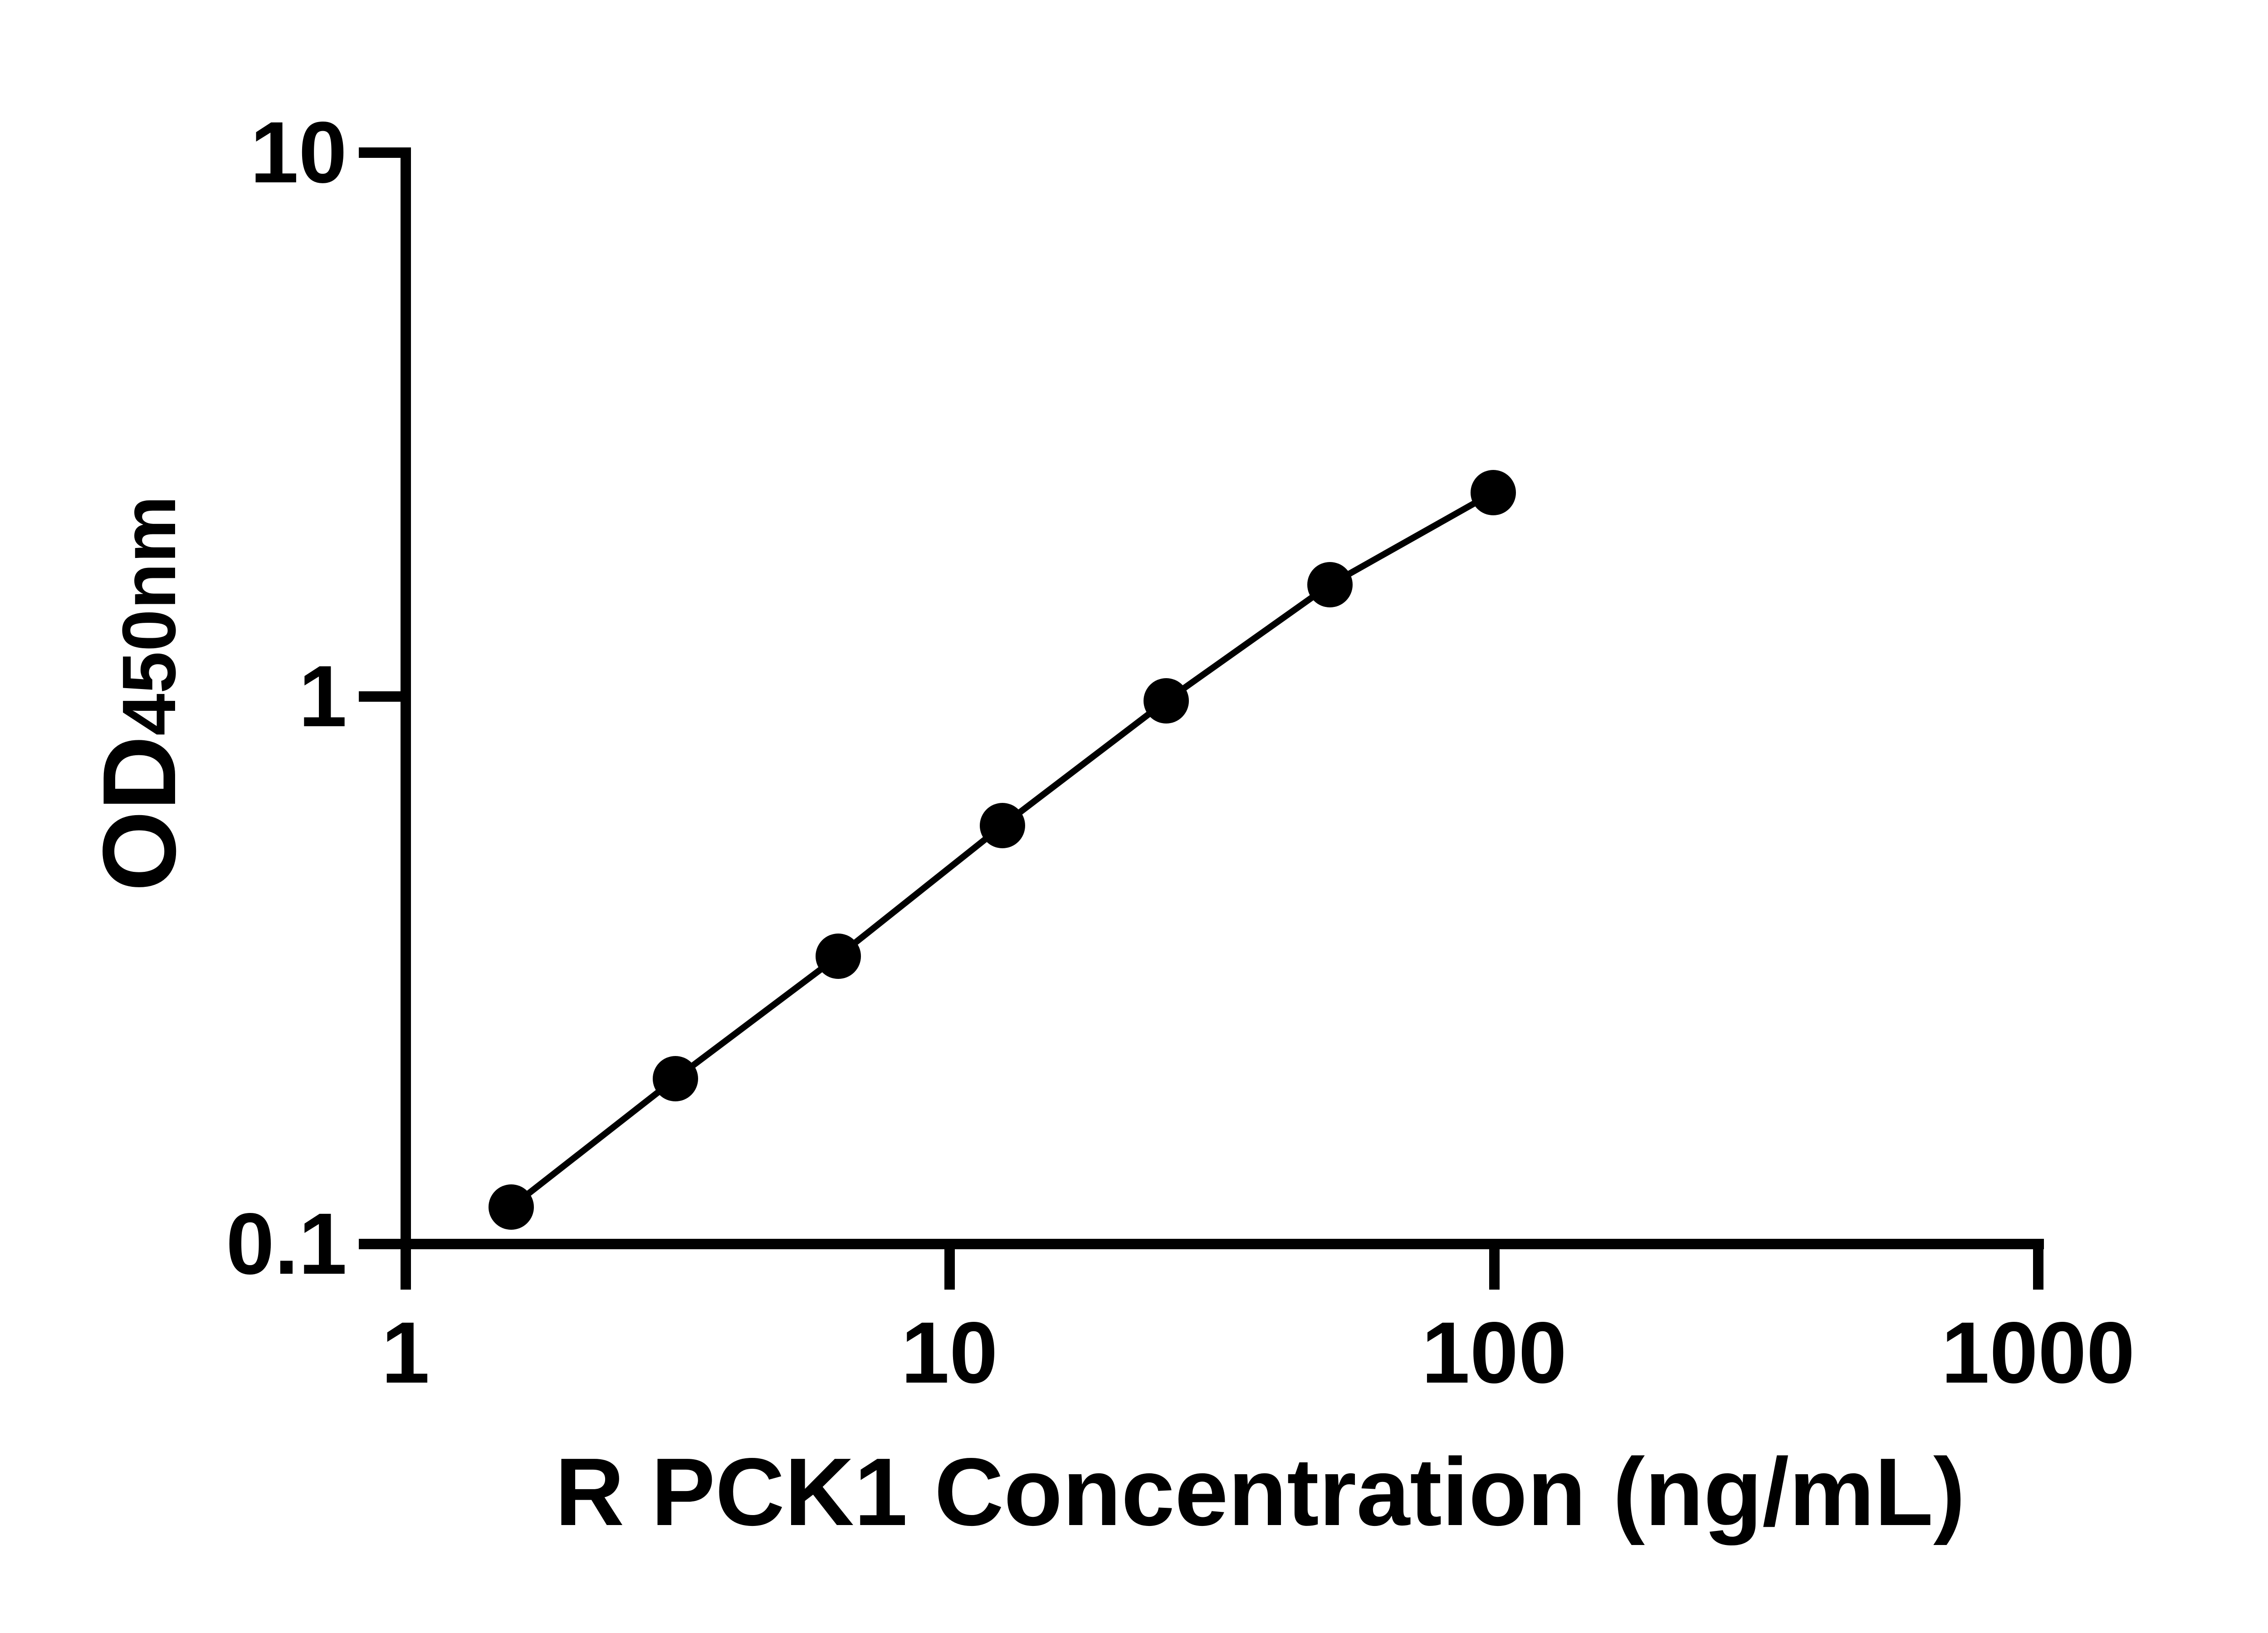 The width and height of the screenshot is (2268, 1633). Describe the element at coordinates (1260, 1491) in the screenshot. I see `svg-text: R PCK1 Concentration (ng/mL)` at that location.